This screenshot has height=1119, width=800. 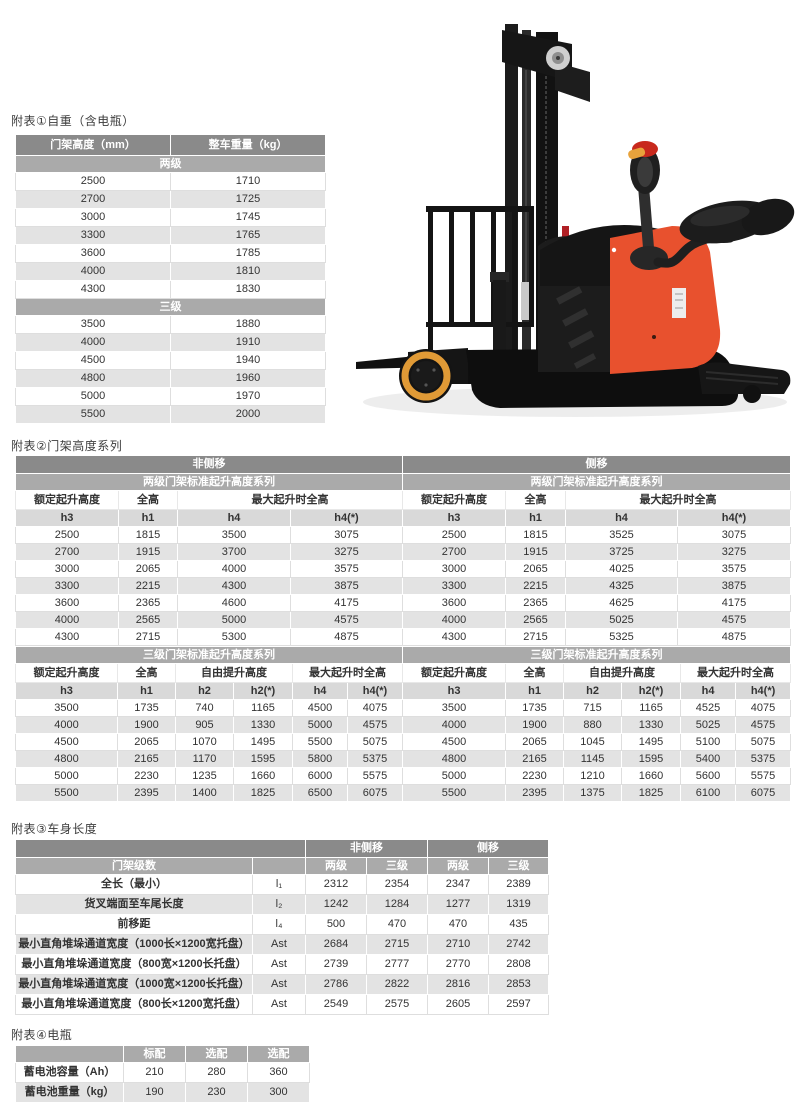 What do you see at coordinates (146, 793) in the screenshot?
I see `table-cell: 2395` at bounding box center [146, 793].